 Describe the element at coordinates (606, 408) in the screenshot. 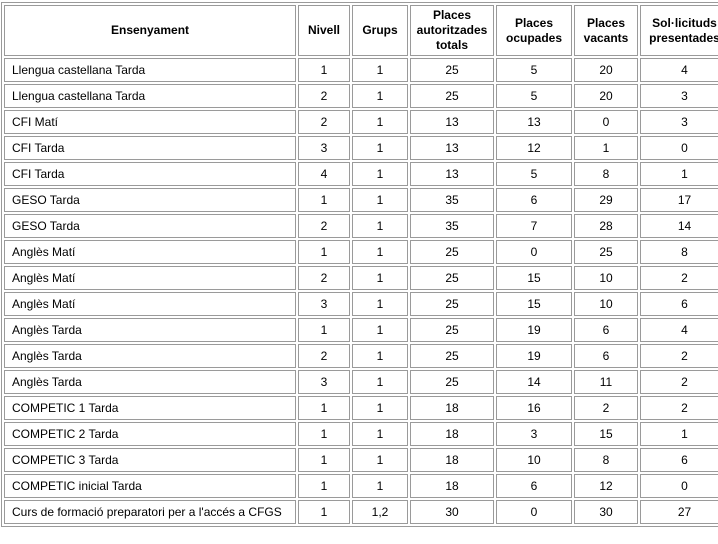

I see `cell-places-vacants: 2` at that location.